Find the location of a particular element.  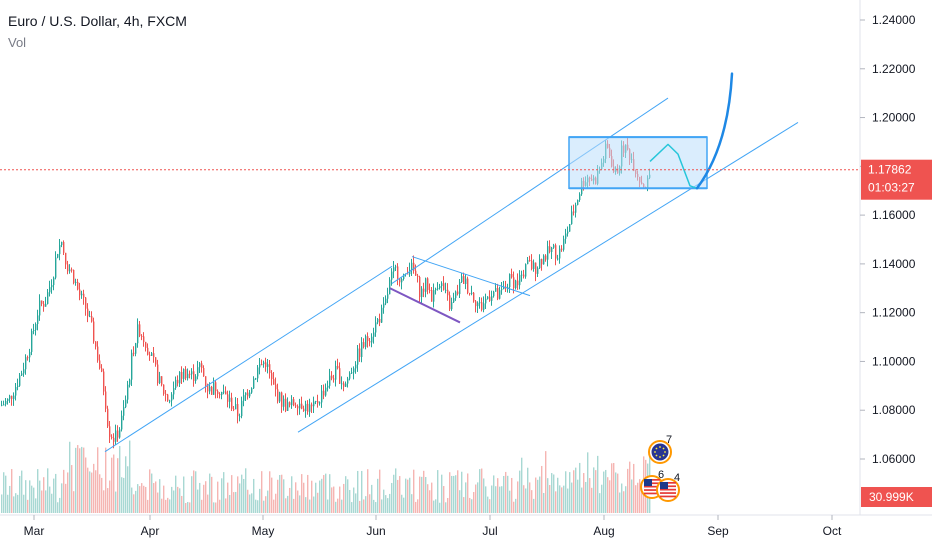

channel-line-start is located at coordinates (248, 359).